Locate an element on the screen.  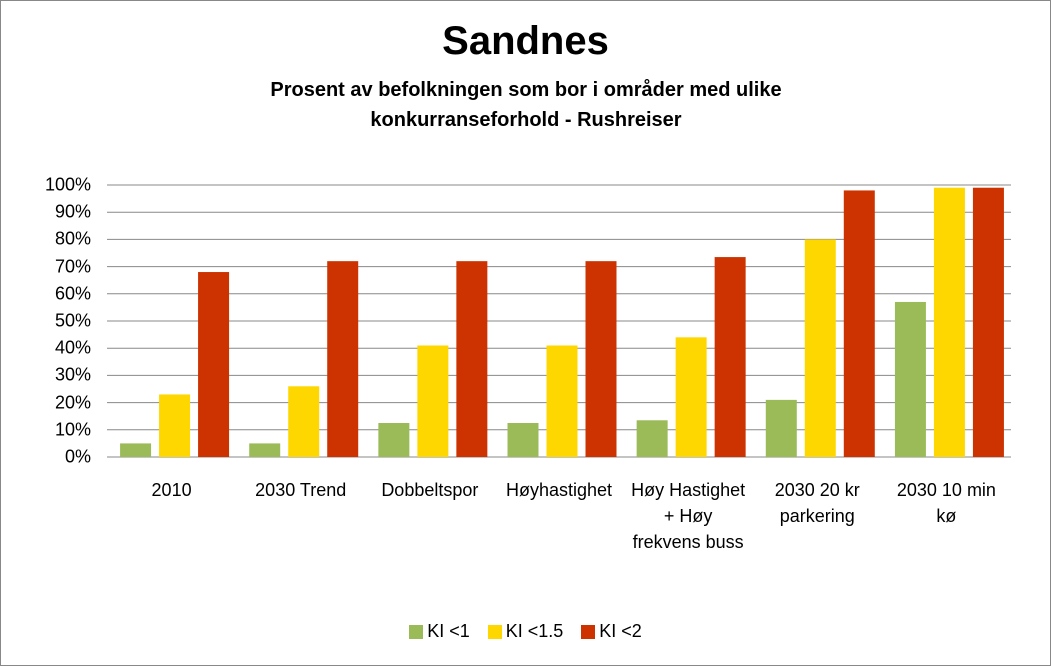
y-tick-label: 50% is located at coordinates (72, 320).